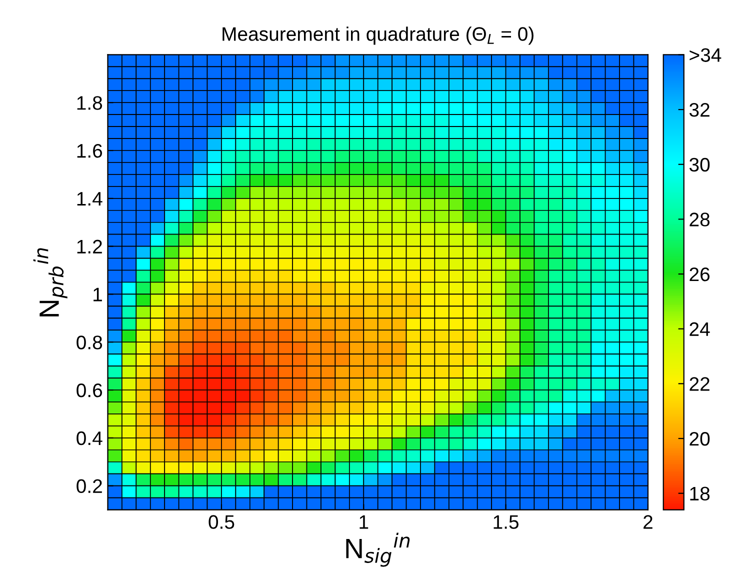 The image size is (733, 576). Describe the element at coordinates (89, 390) in the screenshot. I see `y-tick-label: 0.6` at that location.